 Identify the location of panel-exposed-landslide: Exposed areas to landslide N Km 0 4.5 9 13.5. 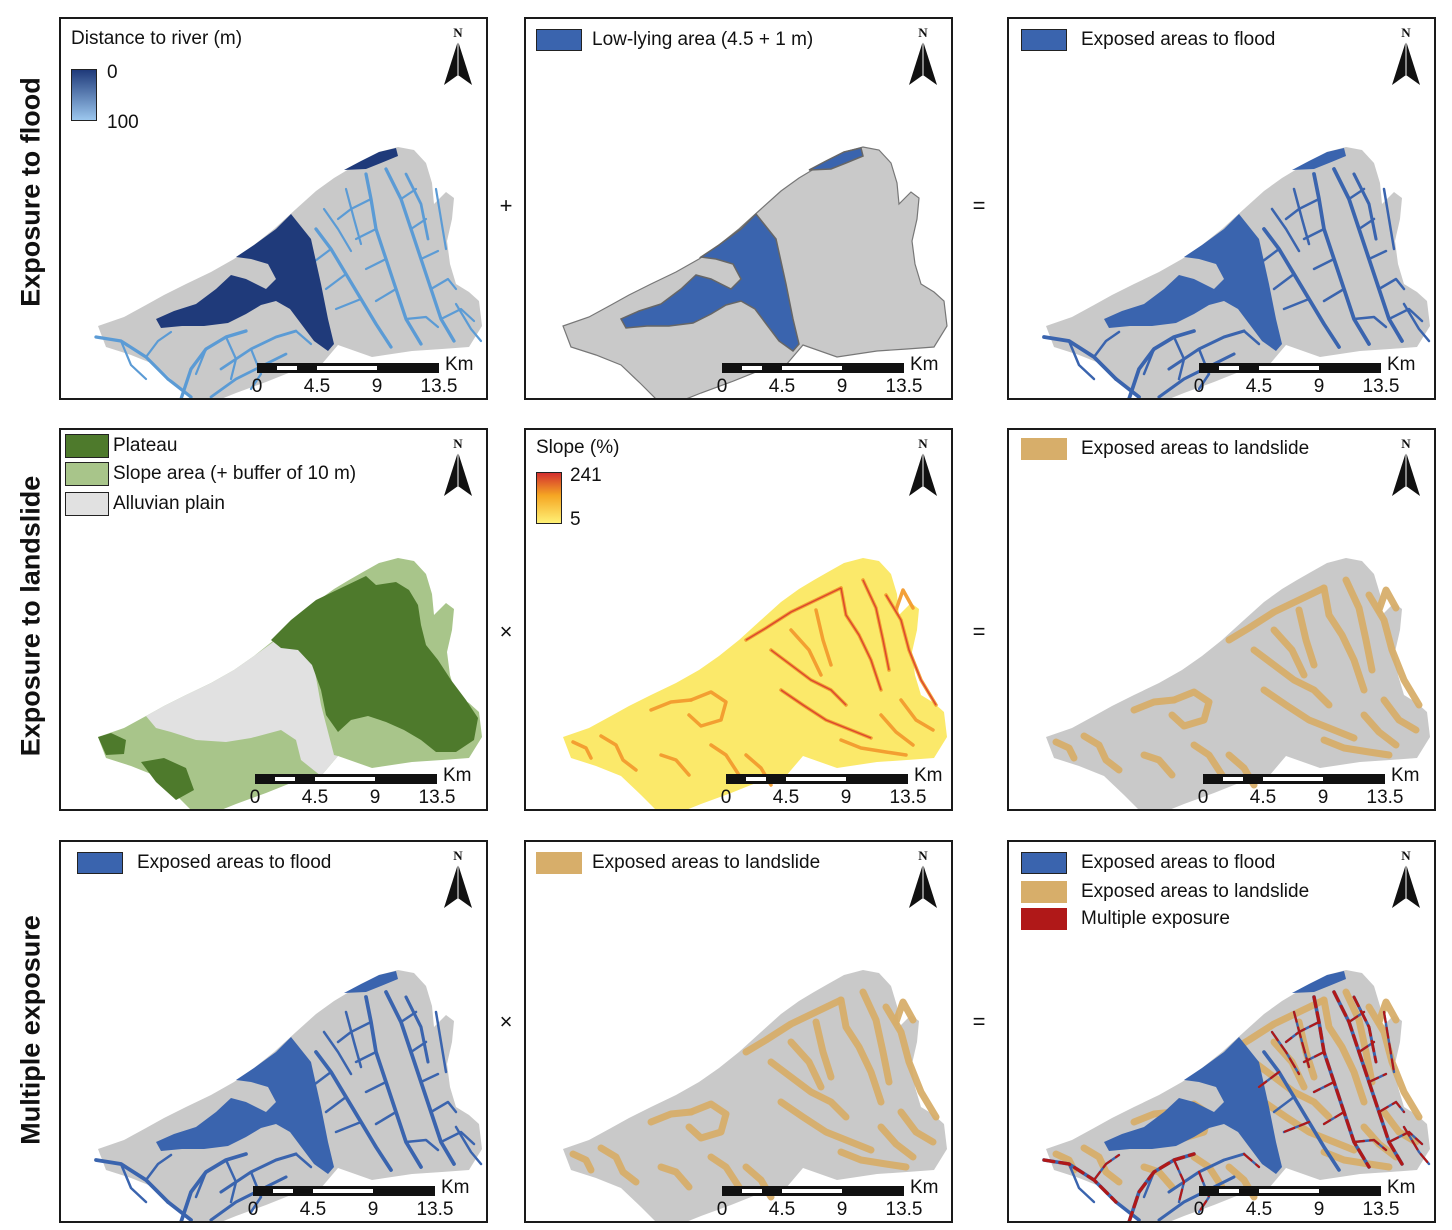
(1221, 619).